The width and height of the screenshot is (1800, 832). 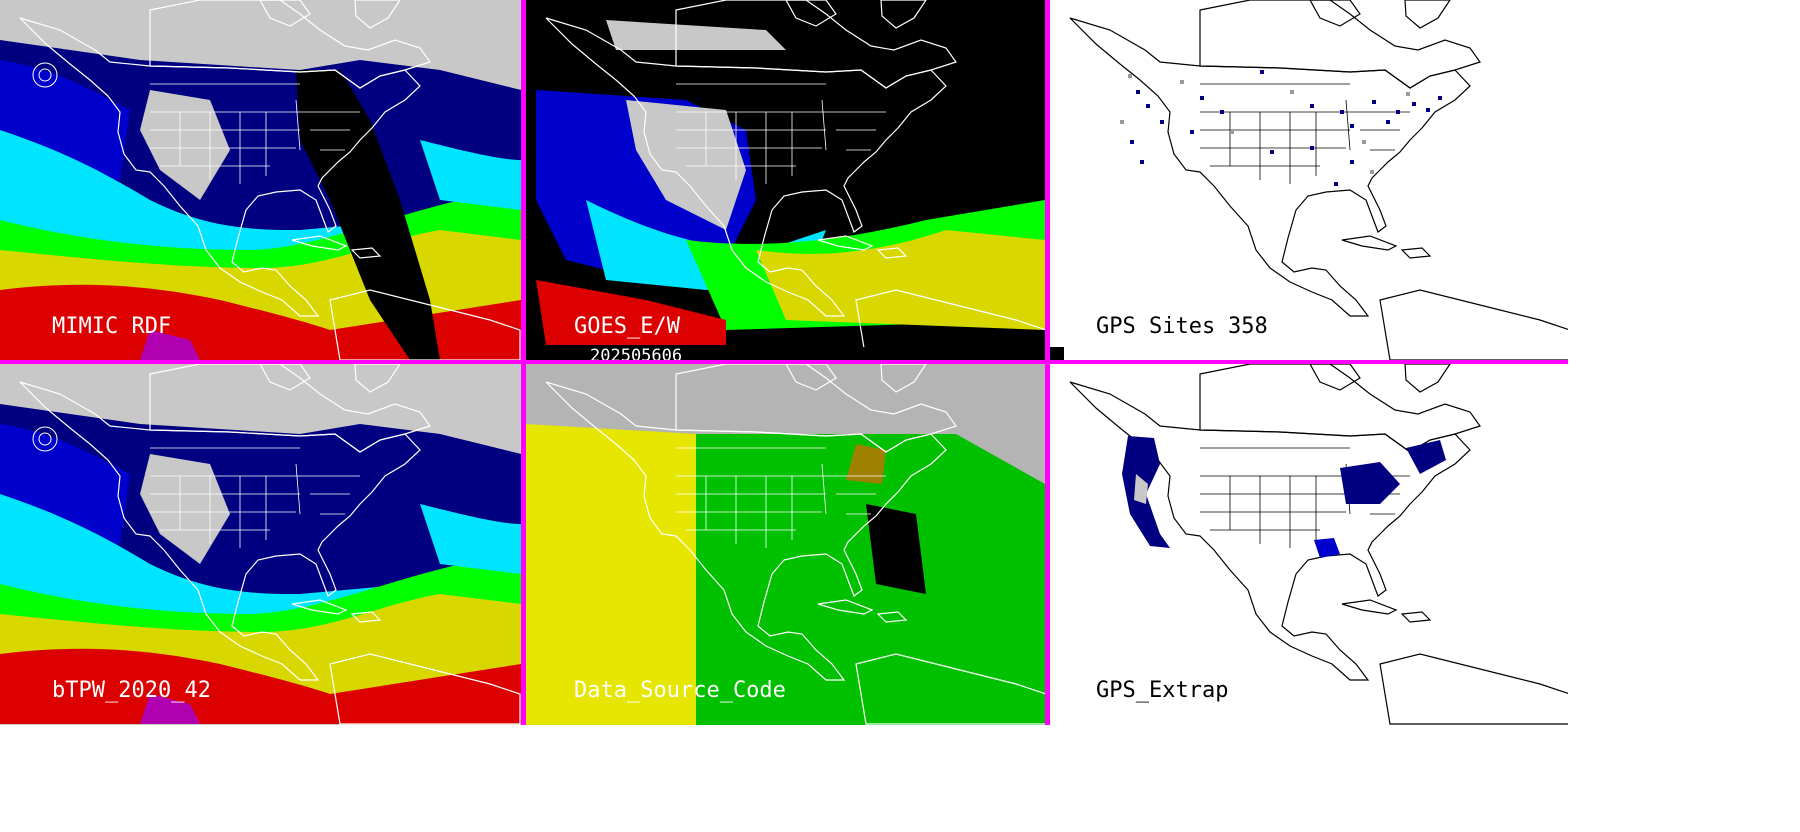 What do you see at coordinates (680, 690) in the screenshot?
I see `panel-label-dsc: Data_Source_Code` at bounding box center [680, 690].